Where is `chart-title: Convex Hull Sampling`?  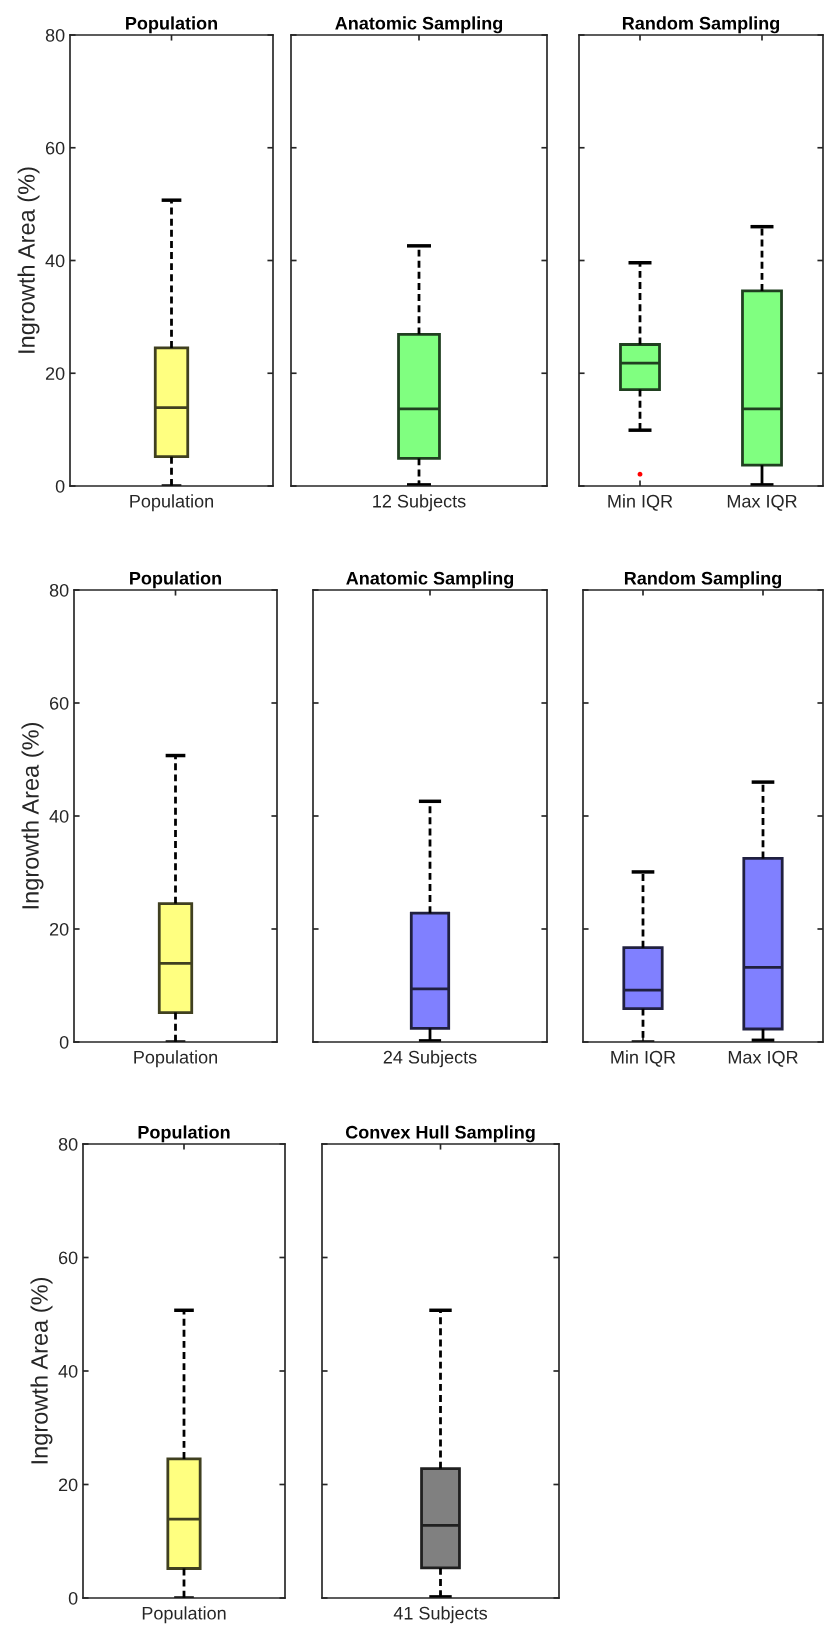
chart-title: Convex Hull Sampling is located at coordinates (440, 1134).